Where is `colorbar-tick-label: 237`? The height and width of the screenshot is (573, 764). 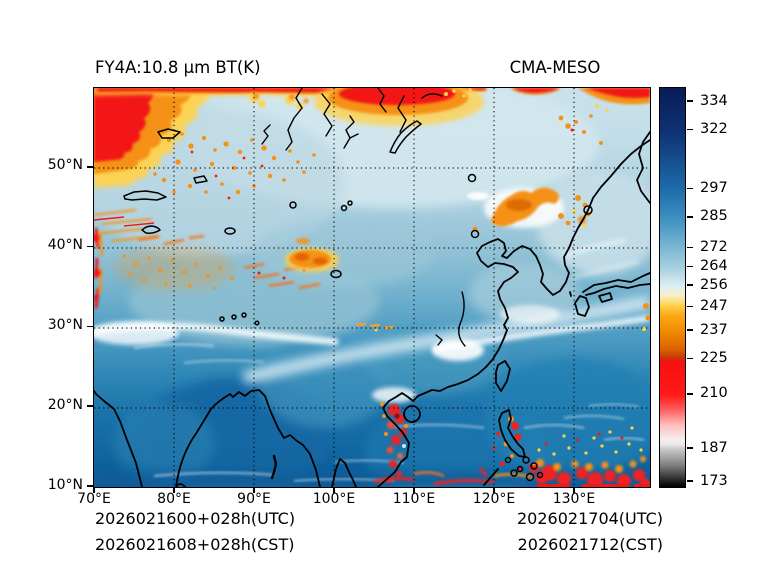
colorbar-tick-label: 237 is located at coordinates (714, 329).